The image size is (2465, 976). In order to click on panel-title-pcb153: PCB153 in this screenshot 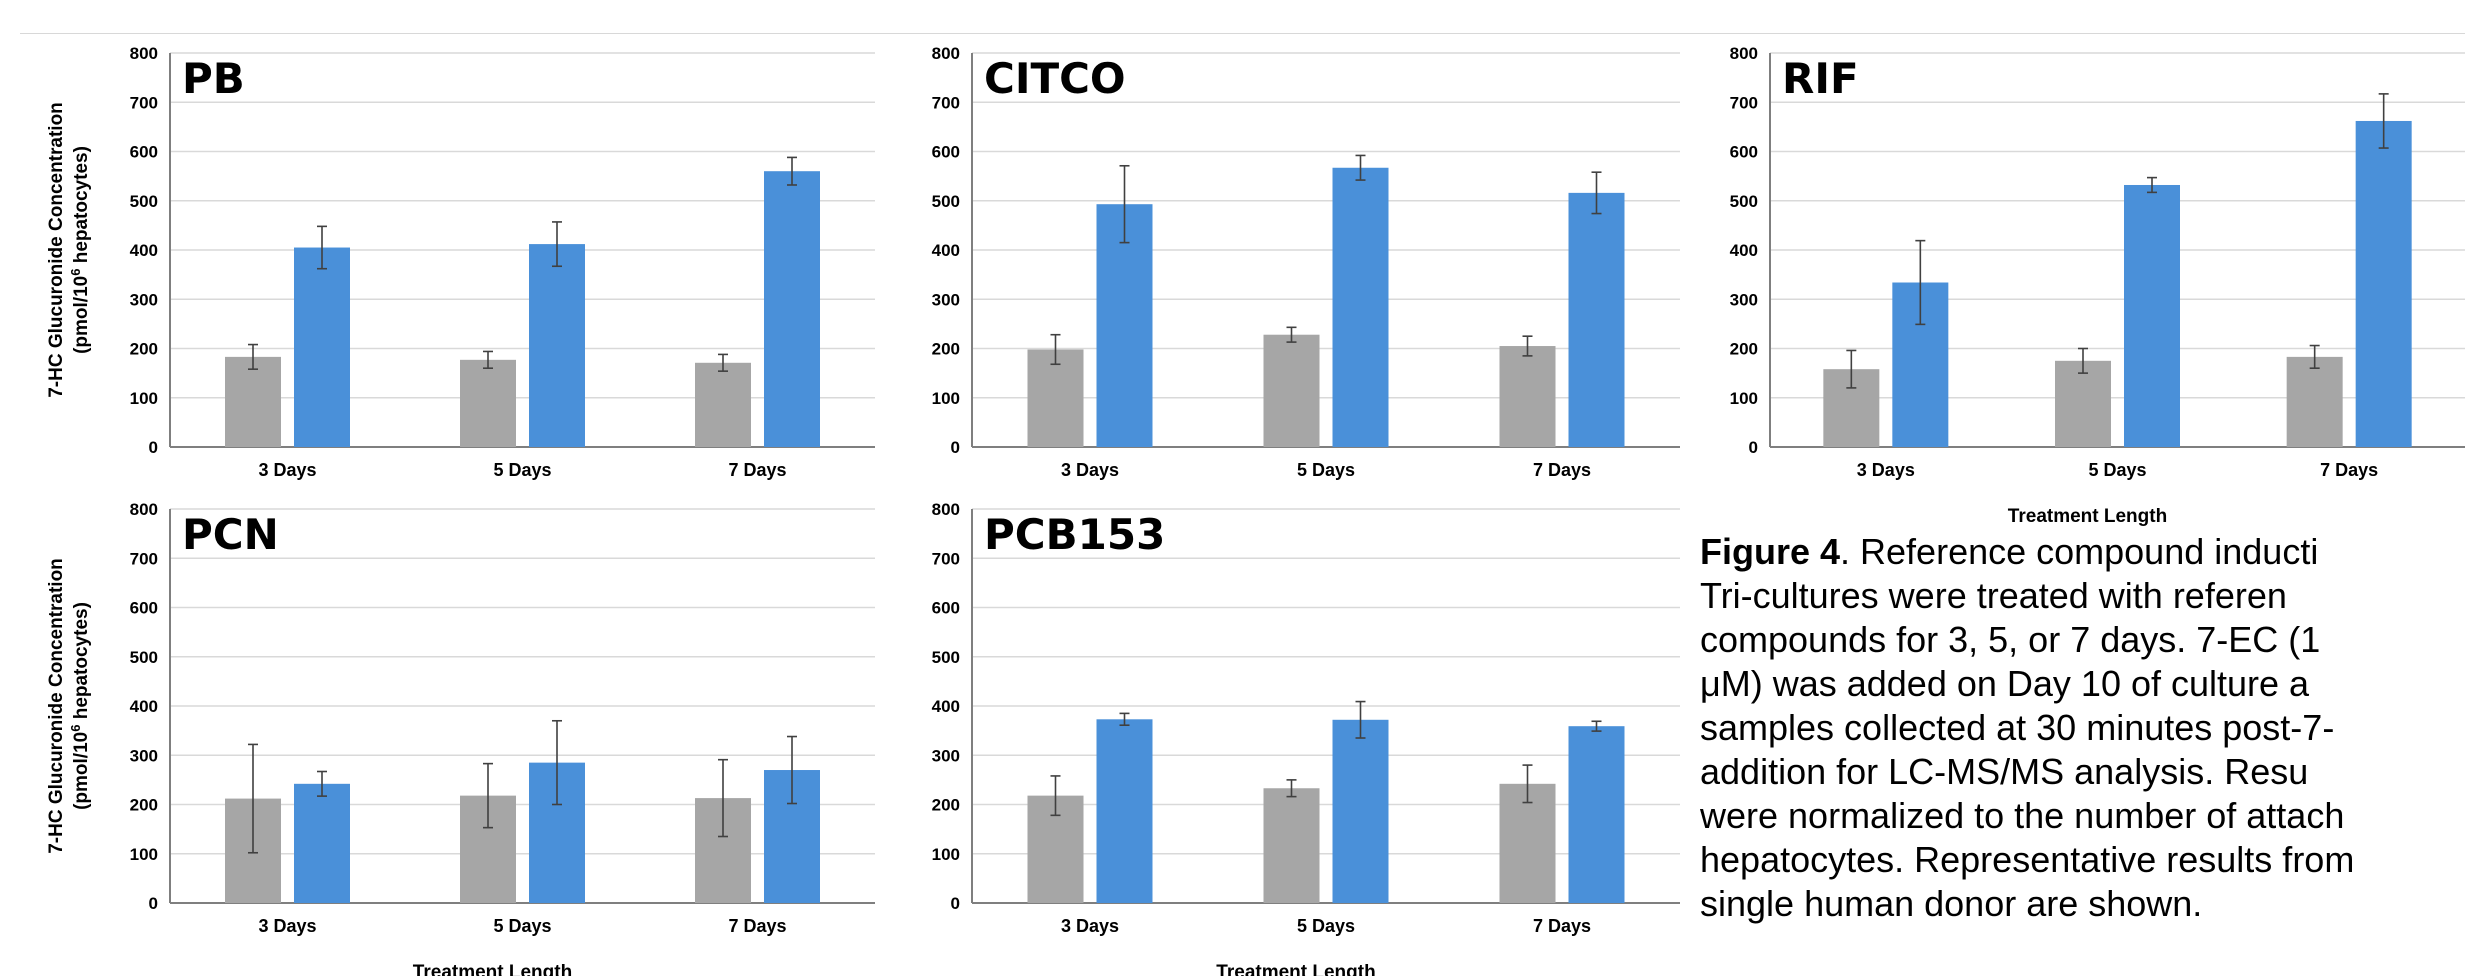, I will do `click(1074, 534)`.